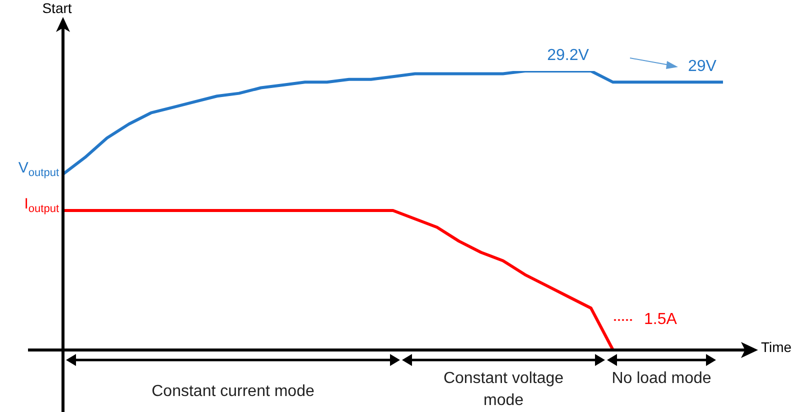 Image resolution: width=795 pixels, height=412 pixels. What do you see at coordinates (503, 390) in the screenshot?
I see `text: Constant voltage mode` at bounding box center [503, 390].